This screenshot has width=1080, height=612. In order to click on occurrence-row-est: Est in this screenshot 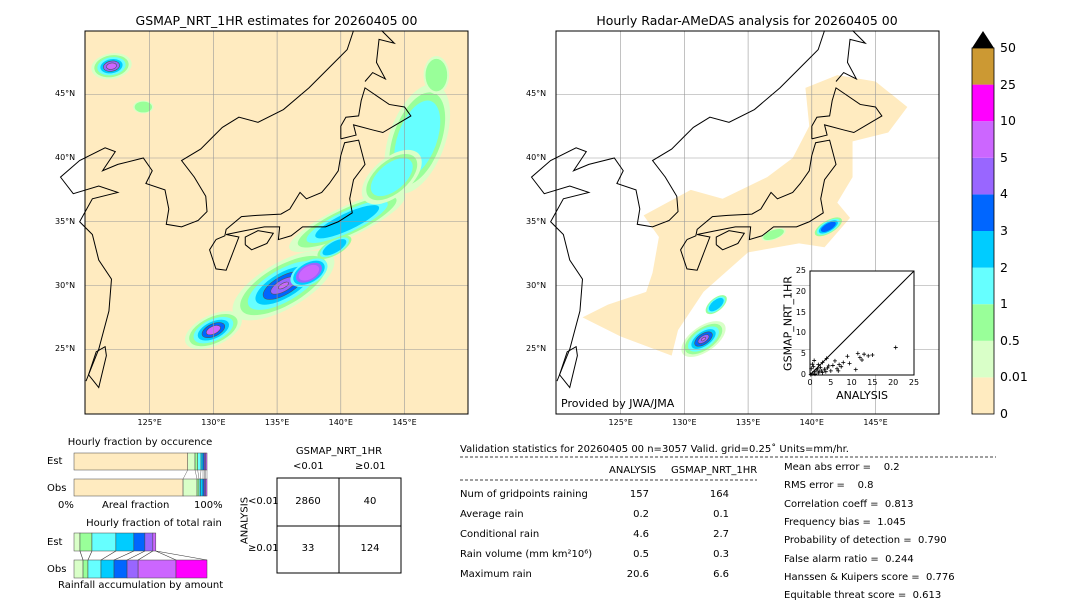, I will do `click(55, 461)`.